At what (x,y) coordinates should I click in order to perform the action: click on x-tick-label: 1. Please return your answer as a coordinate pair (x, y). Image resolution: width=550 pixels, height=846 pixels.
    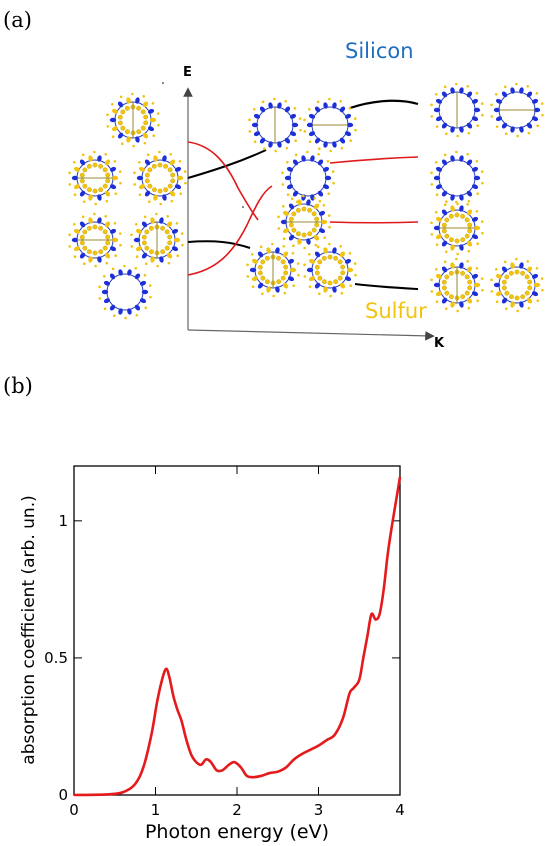
    Looking at the image, I should click on (156, 810).